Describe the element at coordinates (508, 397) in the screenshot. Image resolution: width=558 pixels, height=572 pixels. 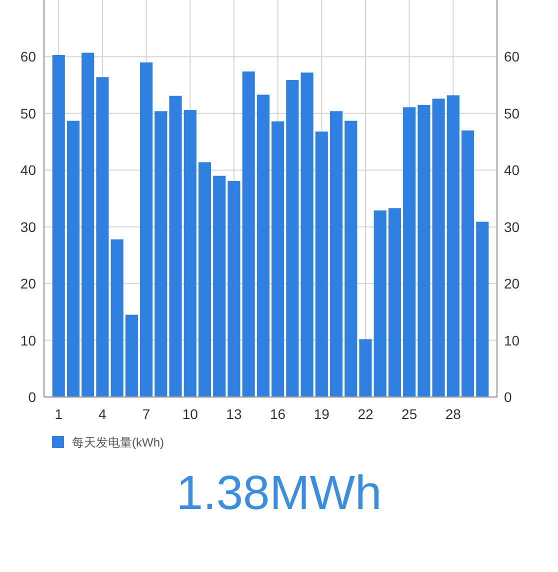
I see `y2-tick-label: 0` at that location.